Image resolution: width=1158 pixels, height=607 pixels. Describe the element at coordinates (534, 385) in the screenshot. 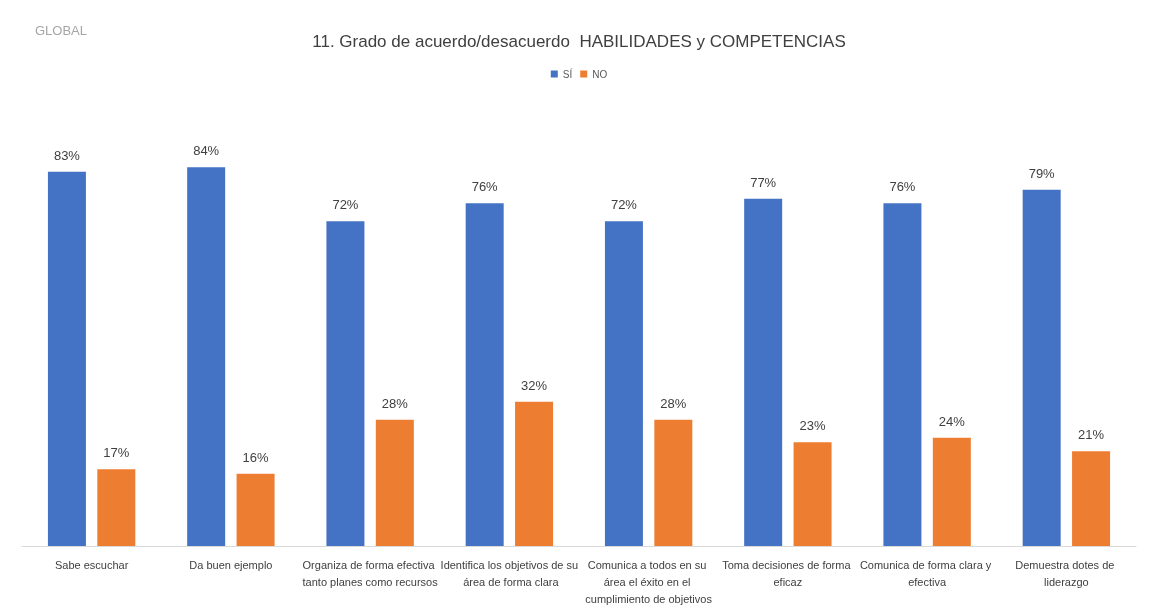

I see `data-label: 32%` at that location.